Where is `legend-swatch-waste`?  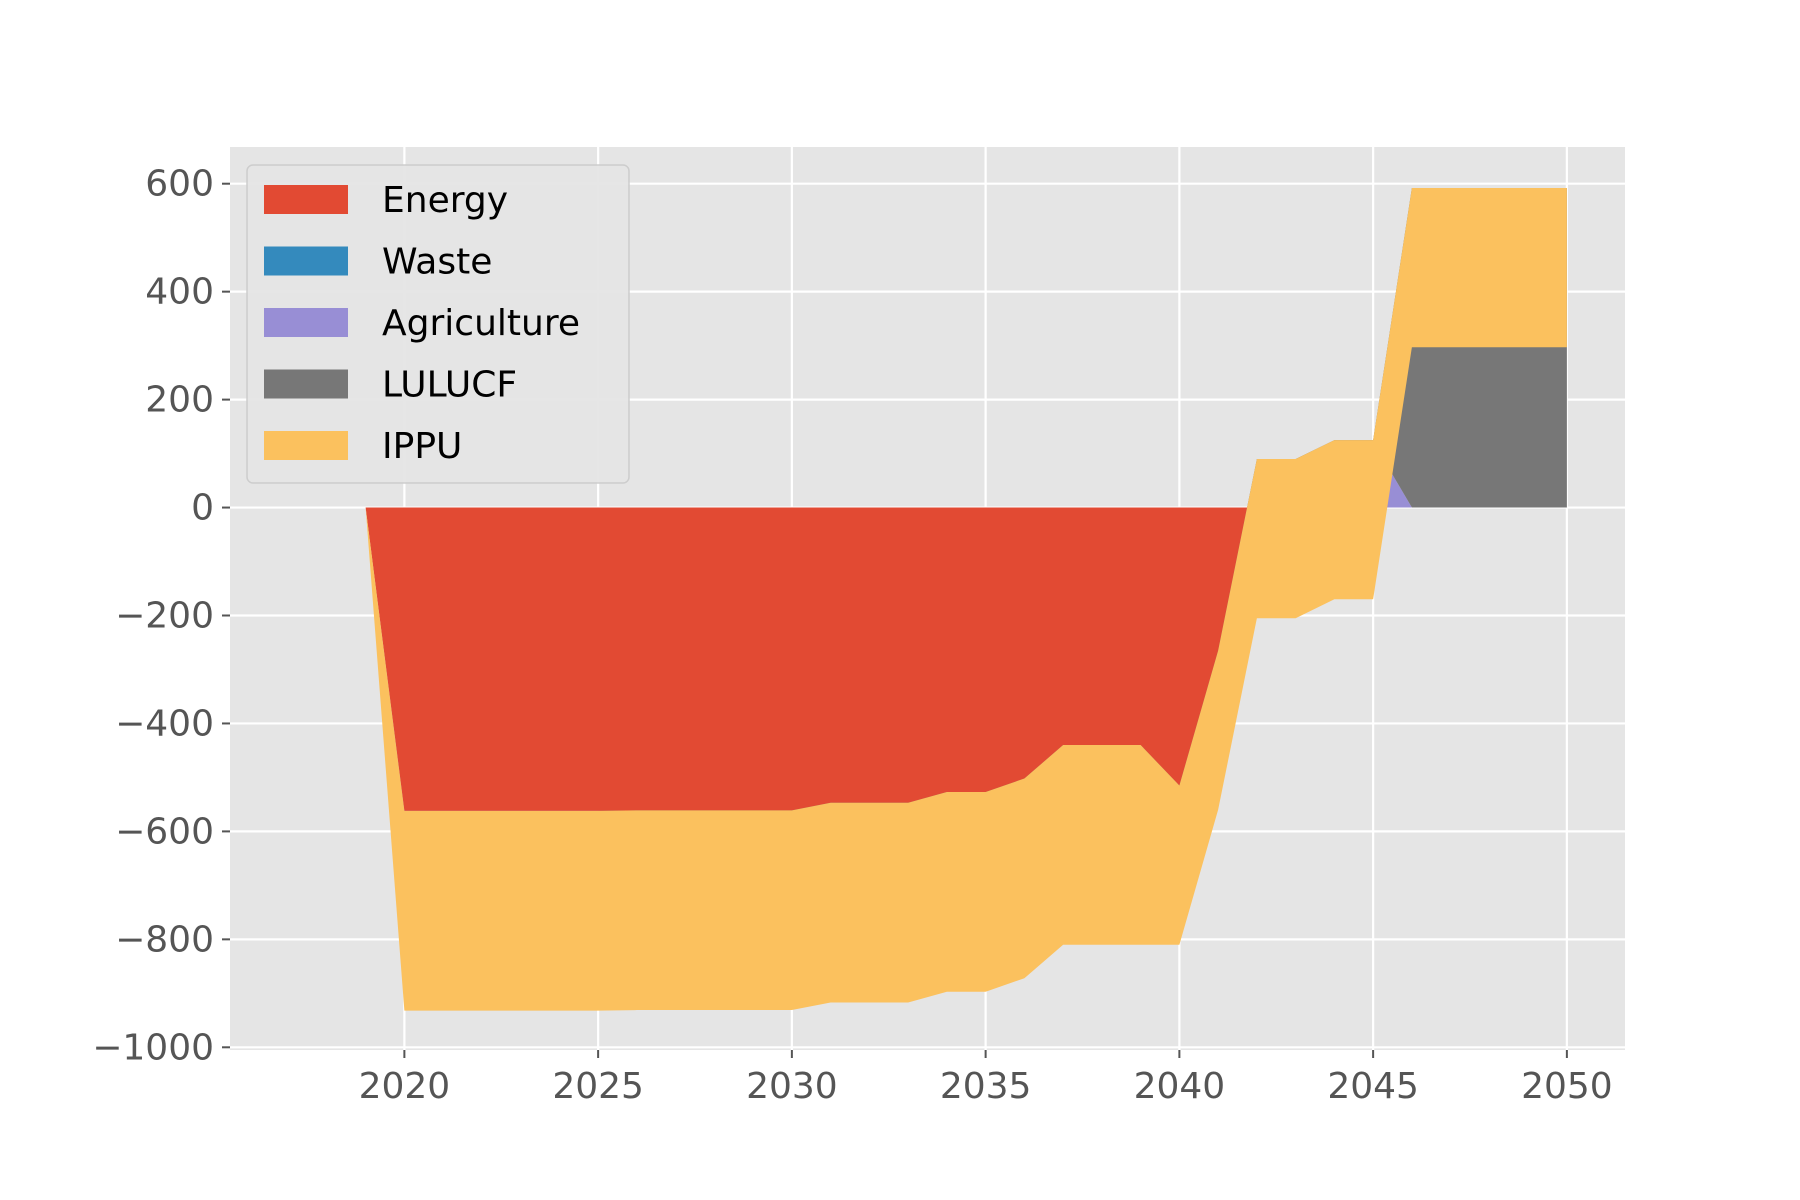
legend-swatch-waste is located at coordinates (306, 261).